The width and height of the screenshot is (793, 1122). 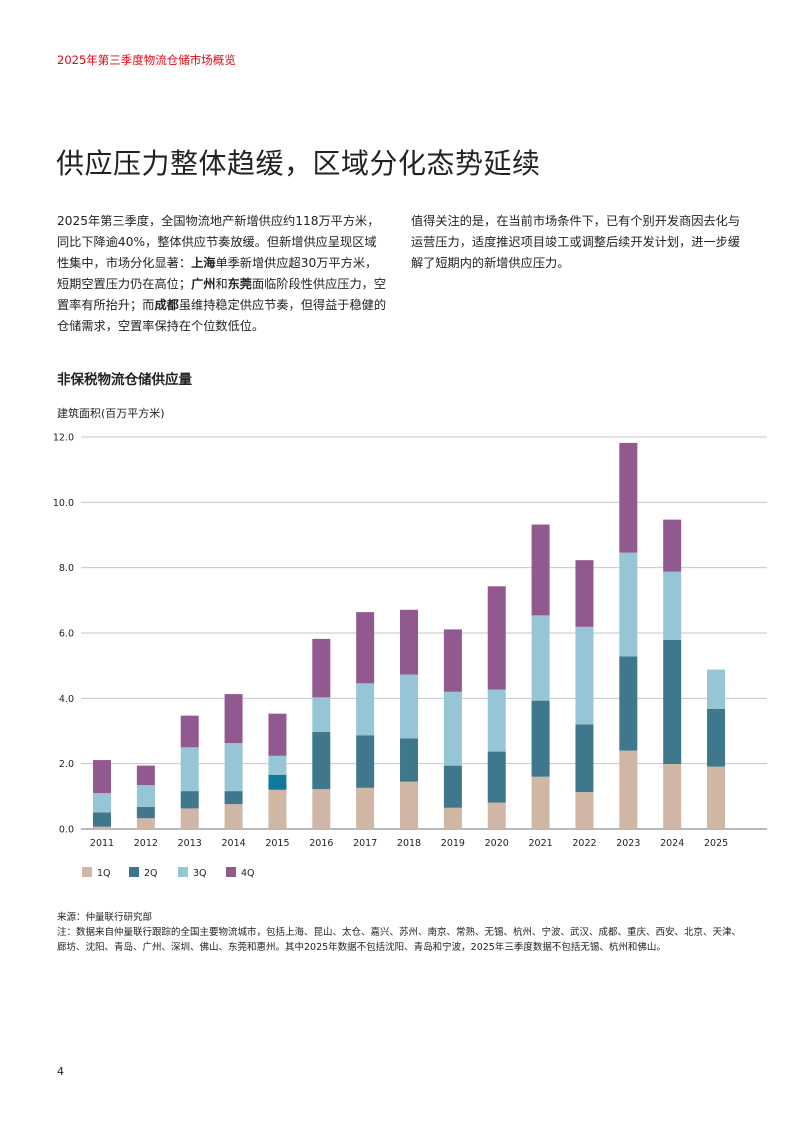 I want to click on bar-segment-2017-2Q, so click(x=365, y=761).